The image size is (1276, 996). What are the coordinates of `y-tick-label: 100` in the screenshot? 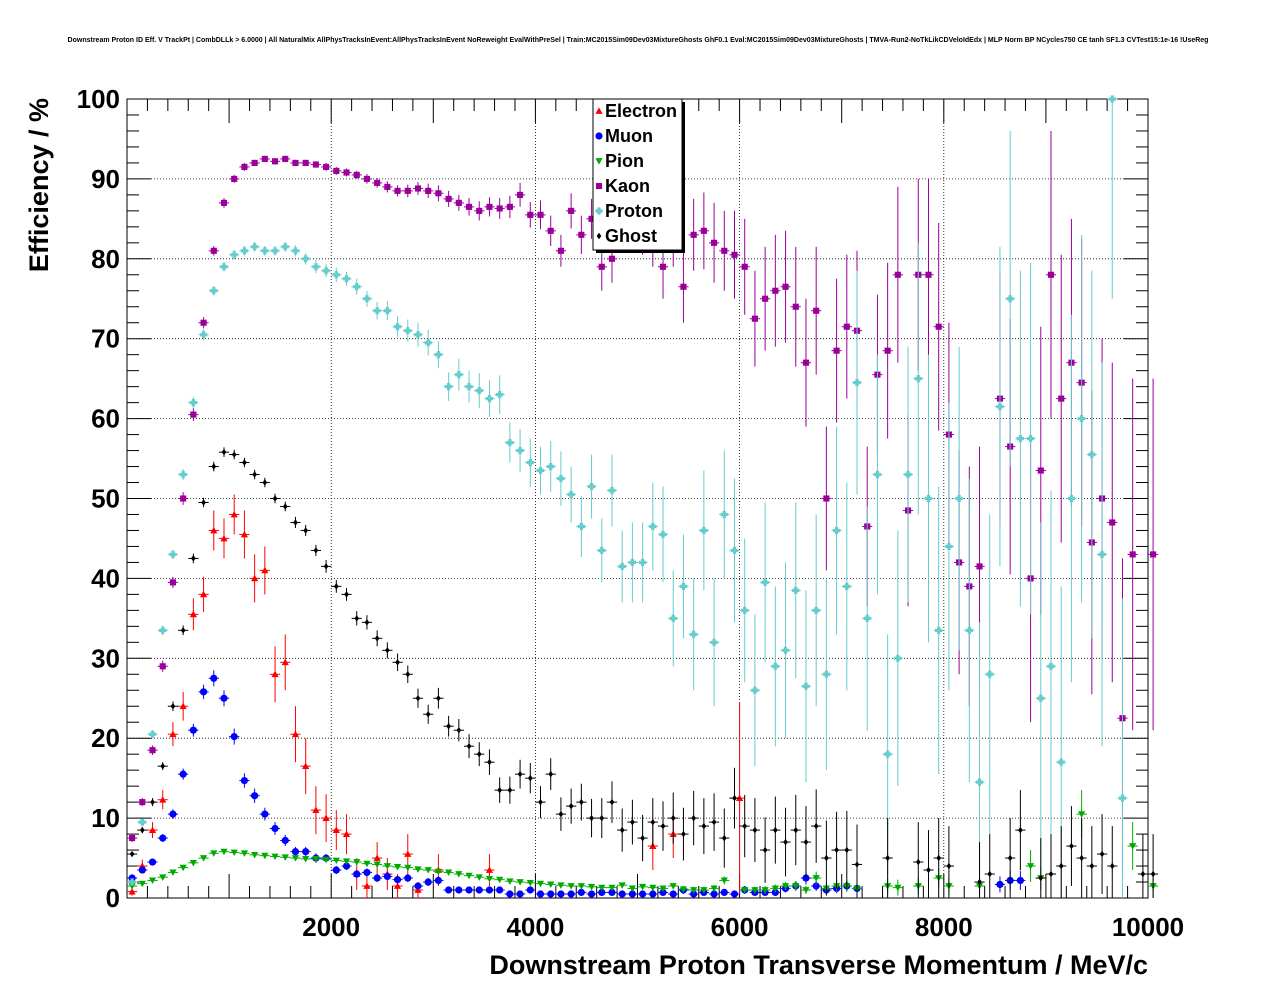 It's located at (98, 99).